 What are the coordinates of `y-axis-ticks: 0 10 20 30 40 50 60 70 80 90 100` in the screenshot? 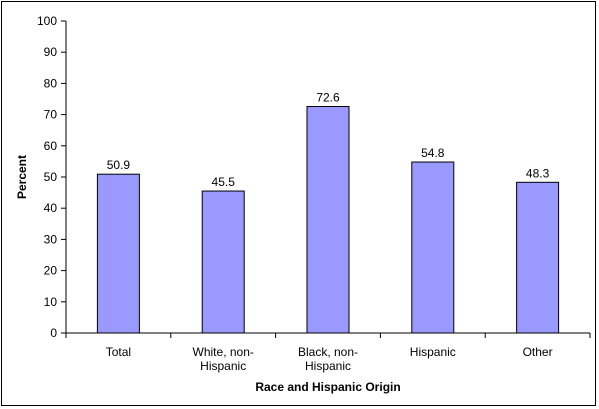 It's located at (51, 177).